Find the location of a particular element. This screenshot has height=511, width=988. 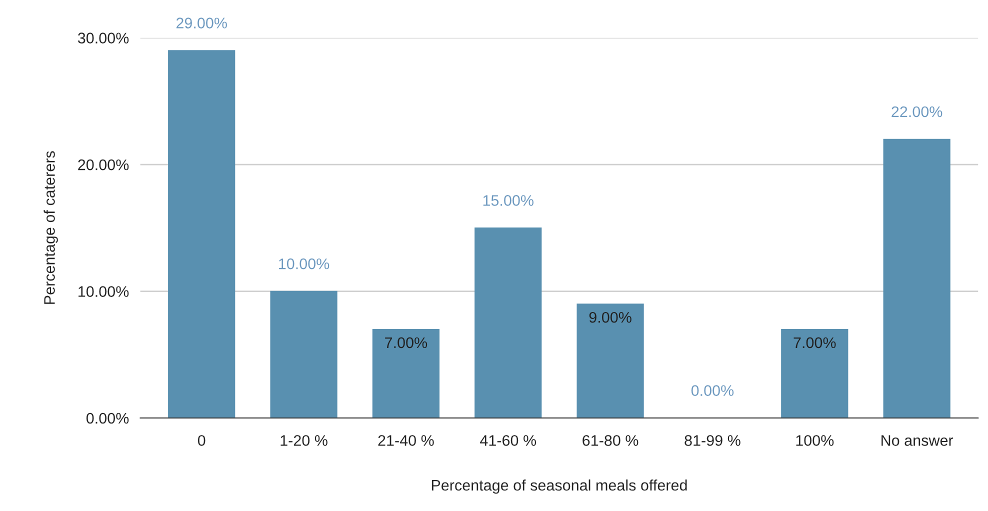

x-tick-label: 1-20 % is located at coordinates (304, 440).